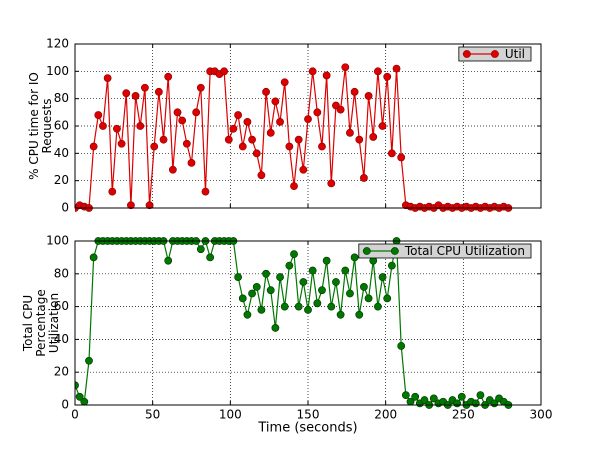  Describe the element at coordinates (515, 54) in the screenshot. I see `legend-label: Util` at that location.